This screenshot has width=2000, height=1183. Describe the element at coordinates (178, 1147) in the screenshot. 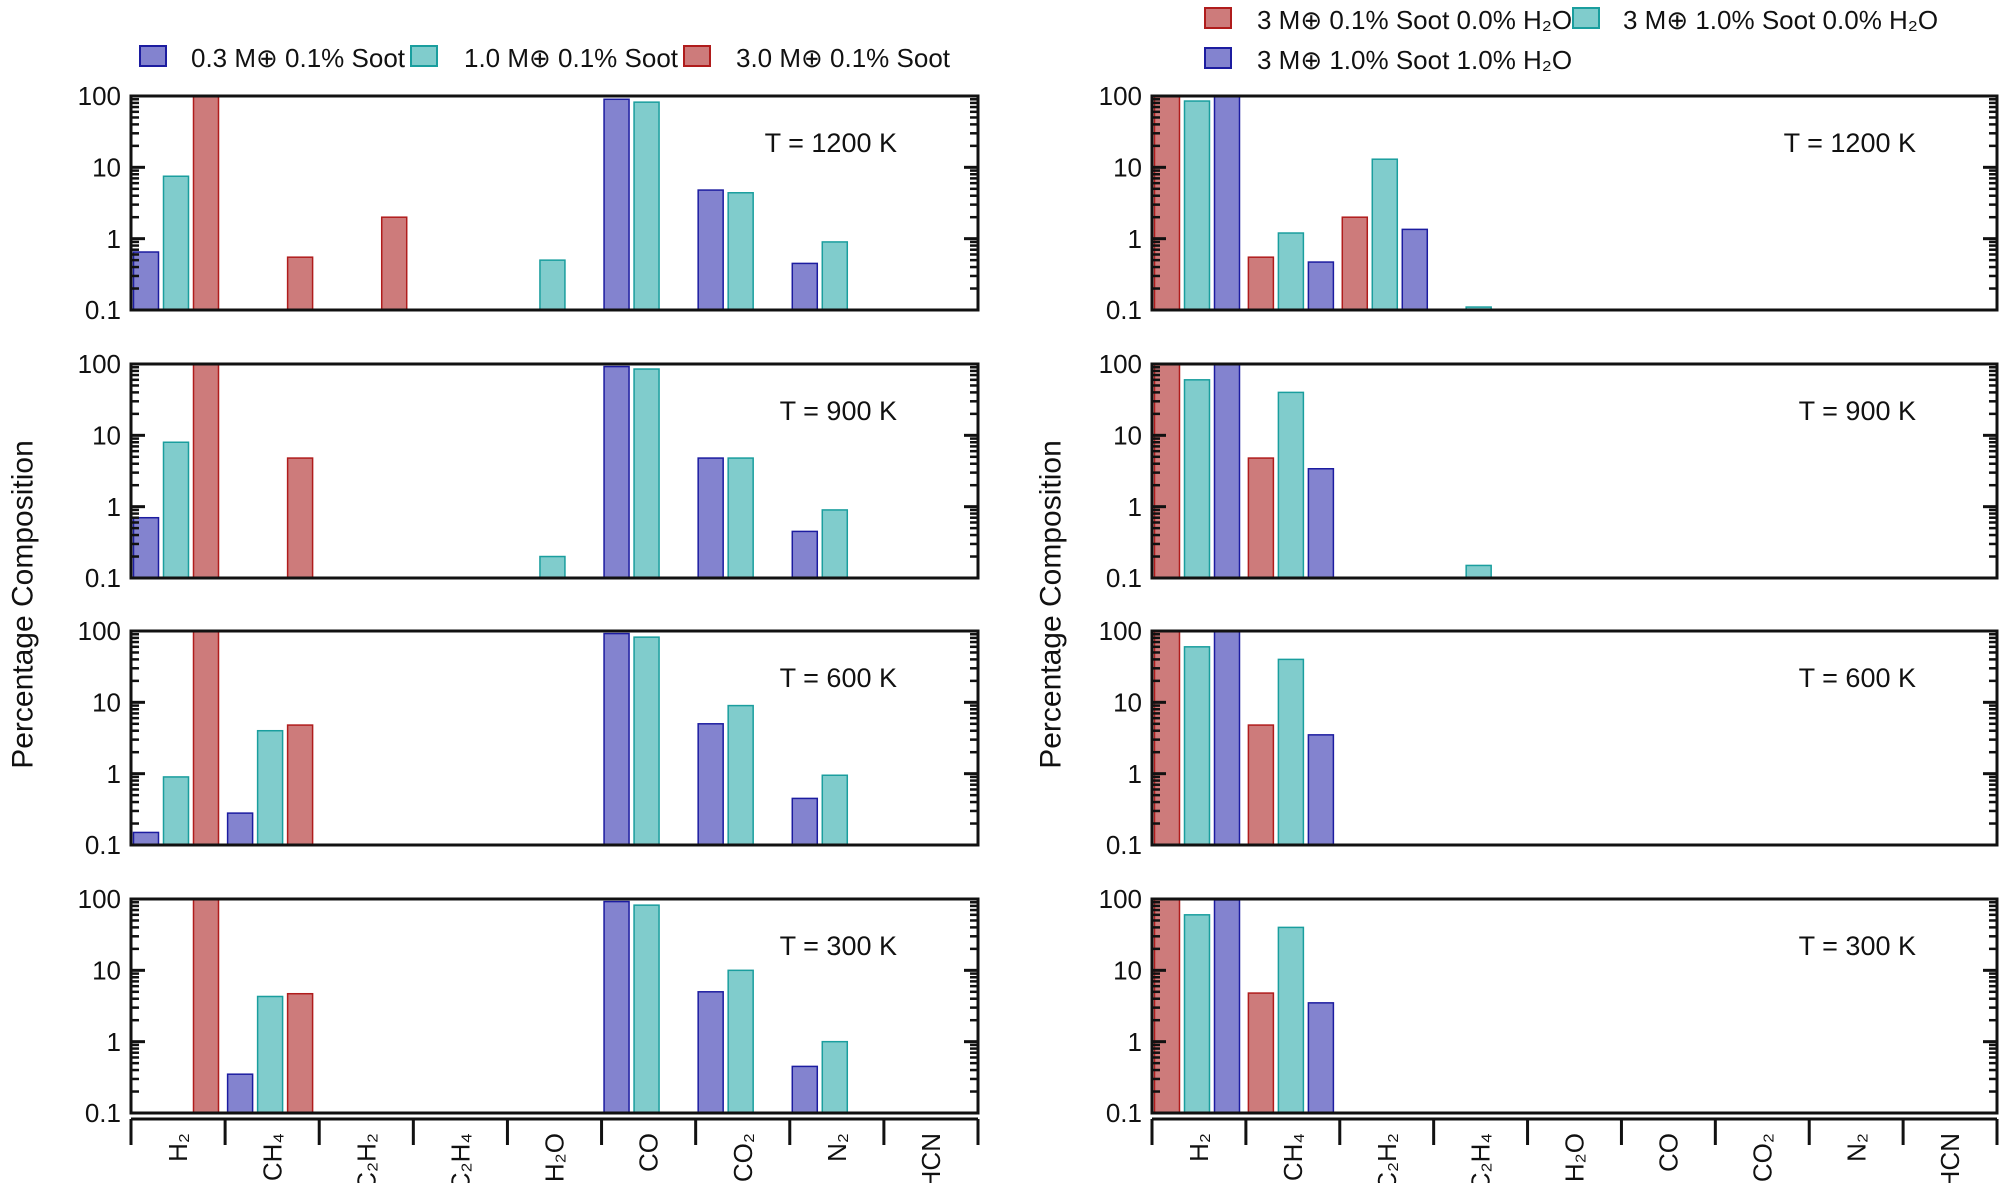

I see `x-tick-label: H₂` at that location.